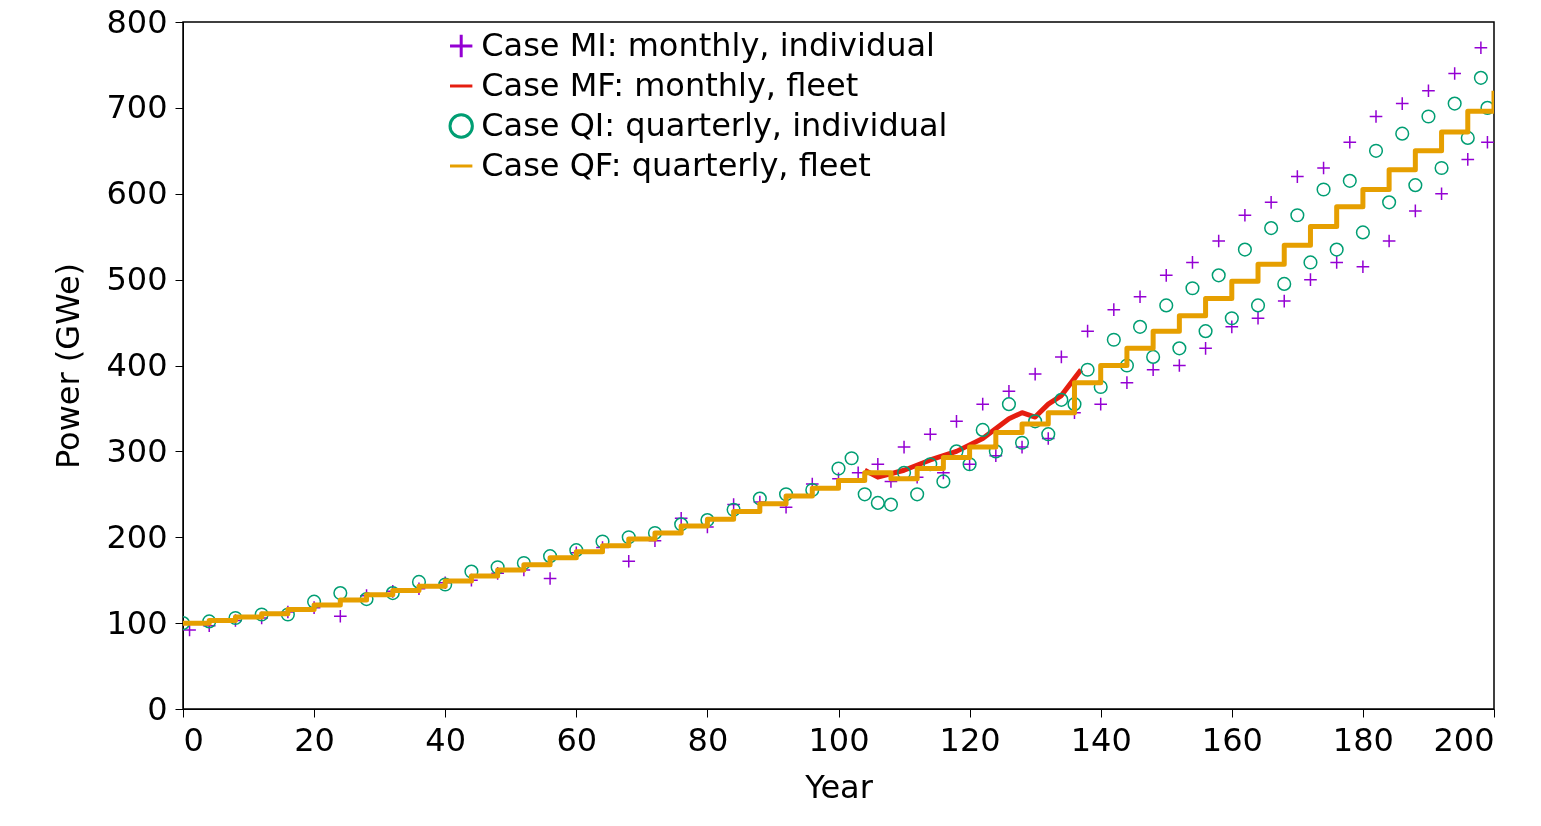  Describe the element at coordinates (970, 739) in the screenshot. I see `x-tick-label: 120` at that location.